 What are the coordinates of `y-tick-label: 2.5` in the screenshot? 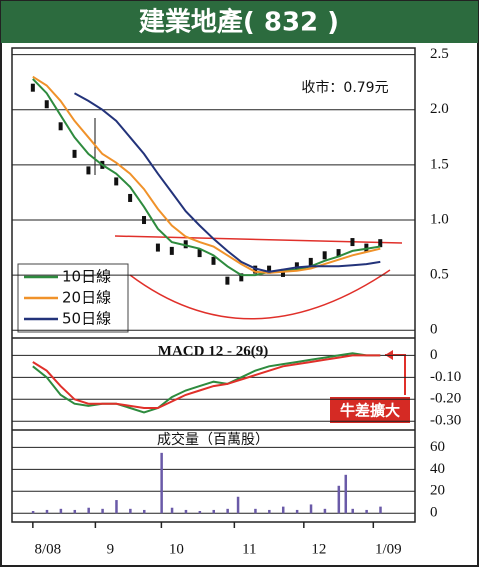 It's located at (439, 54).